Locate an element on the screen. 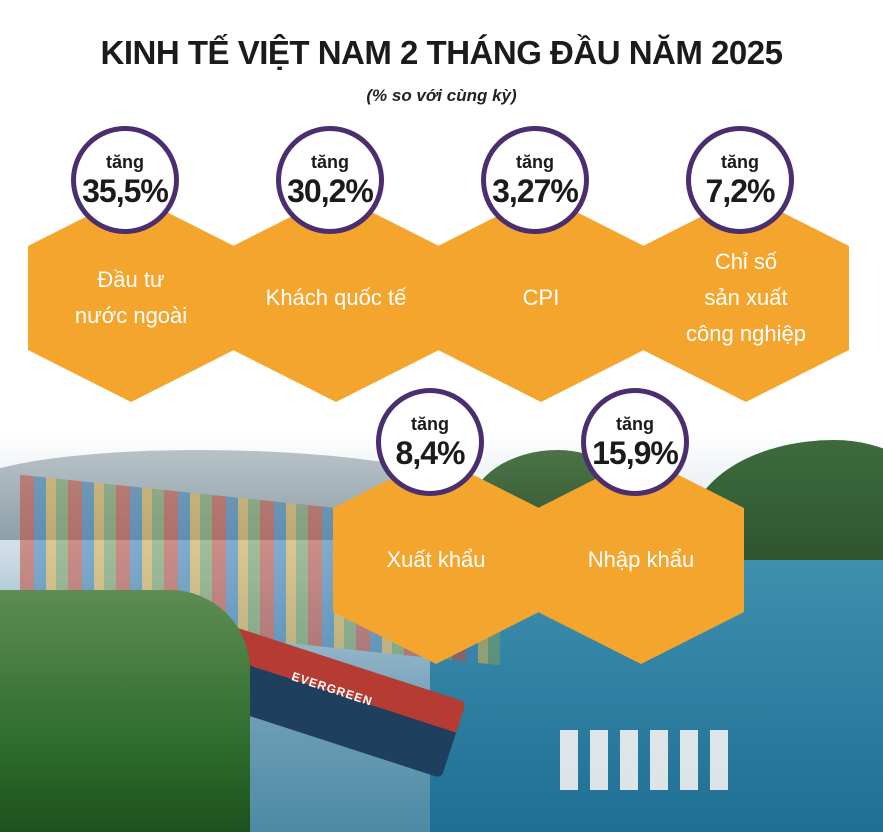 The height and width of the screenshot is (832, 883). page-title: KINH TẾ VIỆT NAM 2 THÁNG ĐẦU NĂM 2025 is located at coordinates (441, 52).